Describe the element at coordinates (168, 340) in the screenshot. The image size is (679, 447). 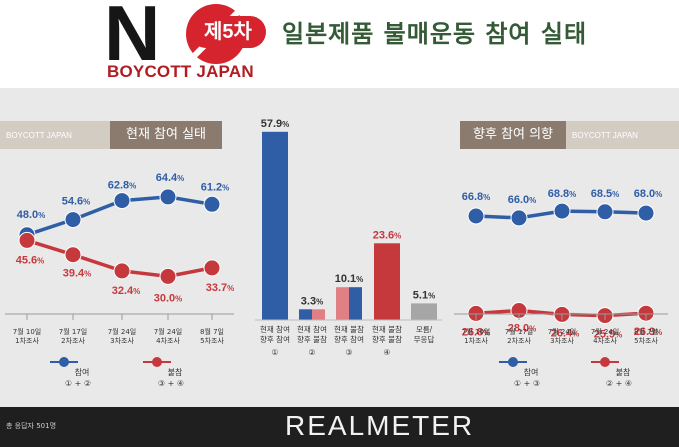
I see `current-tick-round-4: 4차조사` at that location.